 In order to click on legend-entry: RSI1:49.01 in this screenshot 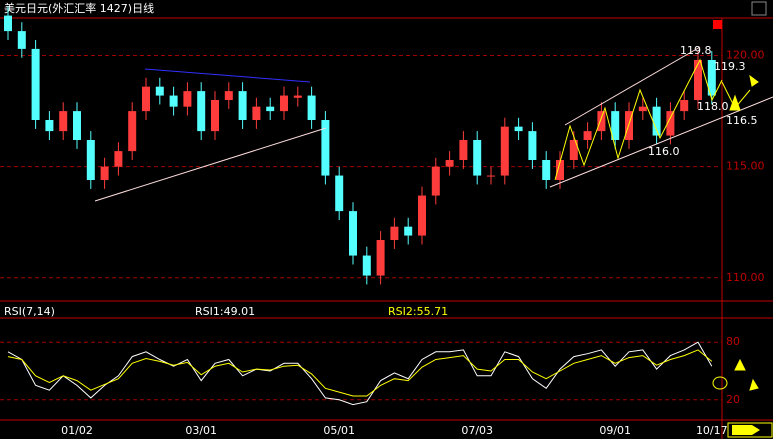, I will do `click(225, 311)`.